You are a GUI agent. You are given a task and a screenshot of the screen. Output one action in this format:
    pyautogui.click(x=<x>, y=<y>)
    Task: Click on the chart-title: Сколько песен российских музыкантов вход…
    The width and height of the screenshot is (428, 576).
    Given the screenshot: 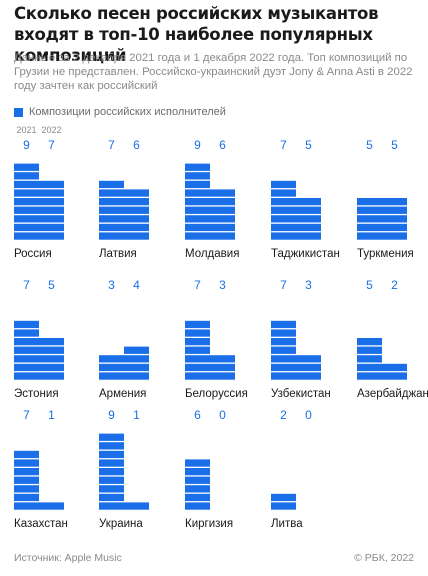 What is the action you would take?
    pyautogui.click(x=196, y=34)
    